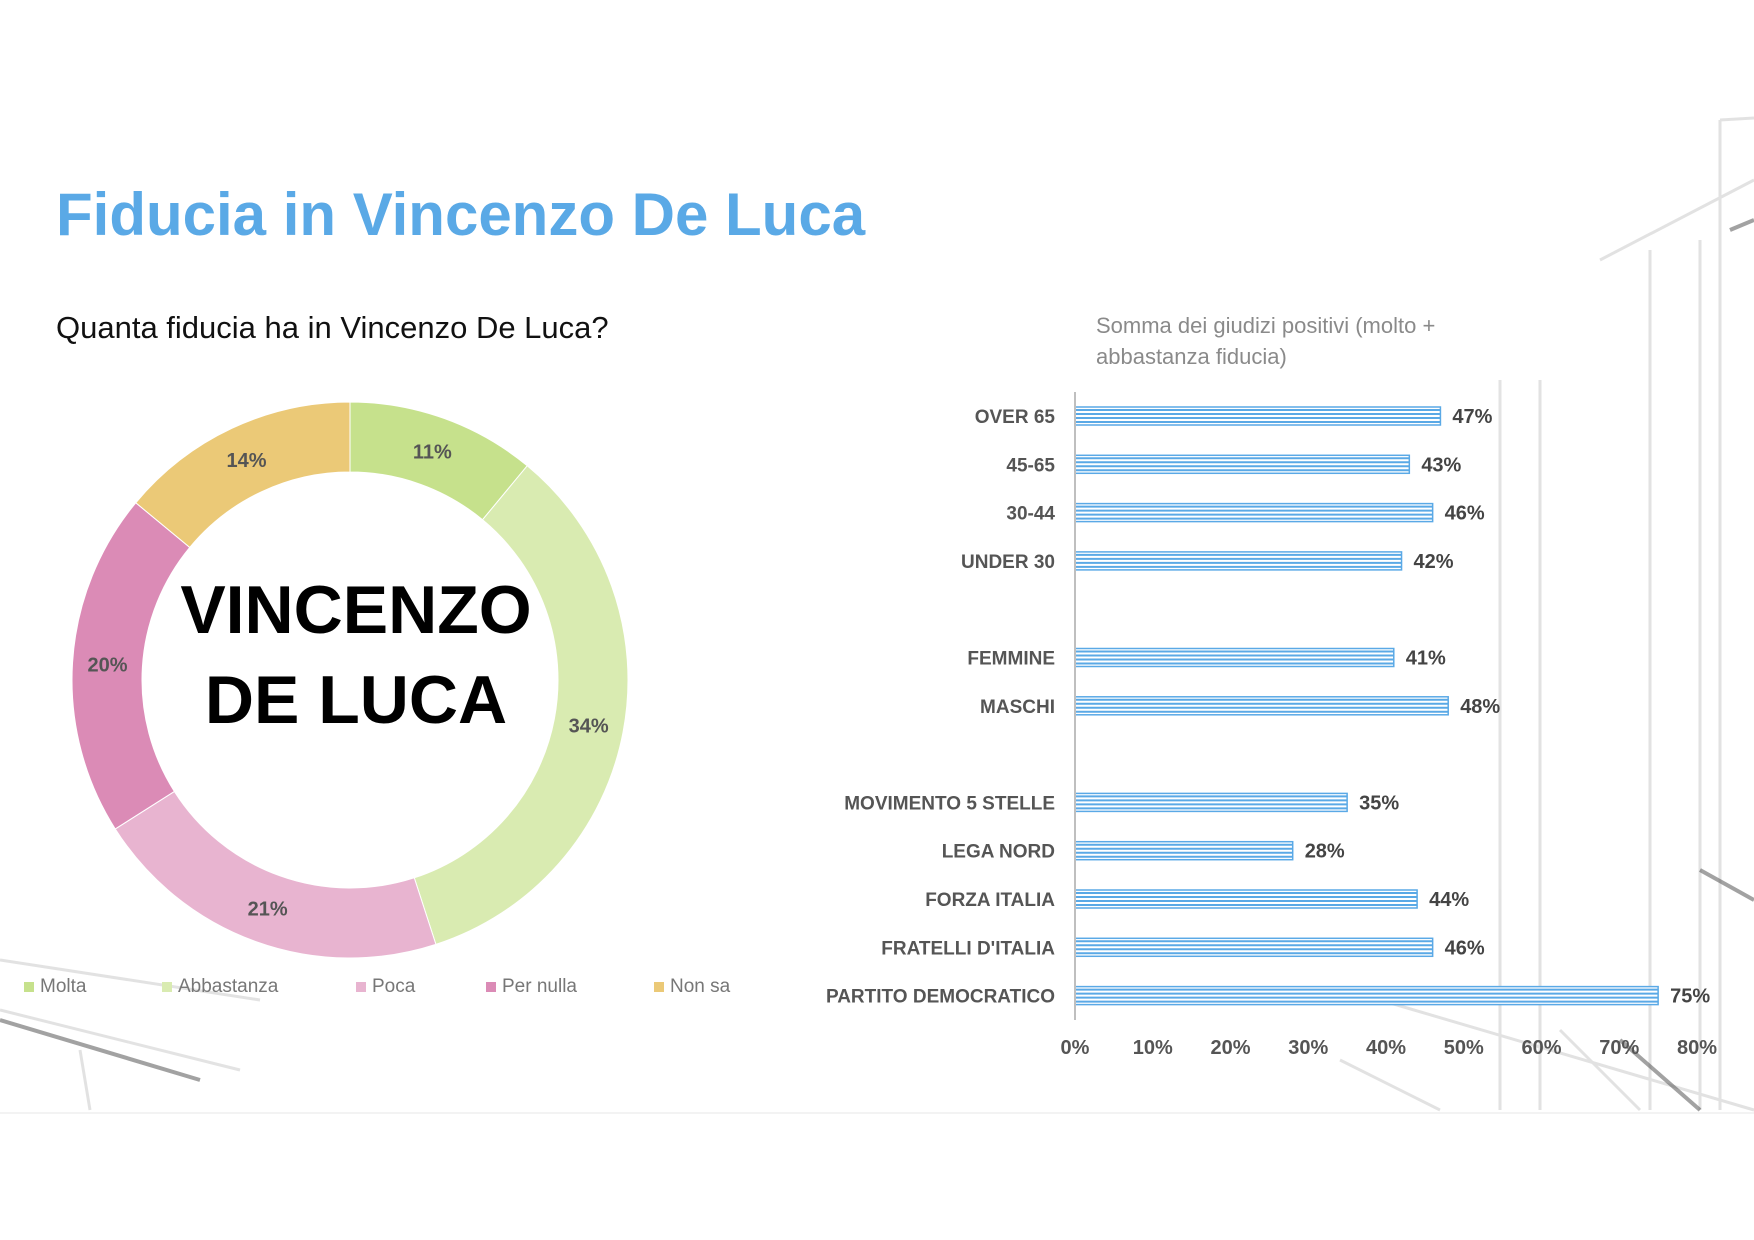  I want to click on donut-data-label: 14%, so click(247, 461).